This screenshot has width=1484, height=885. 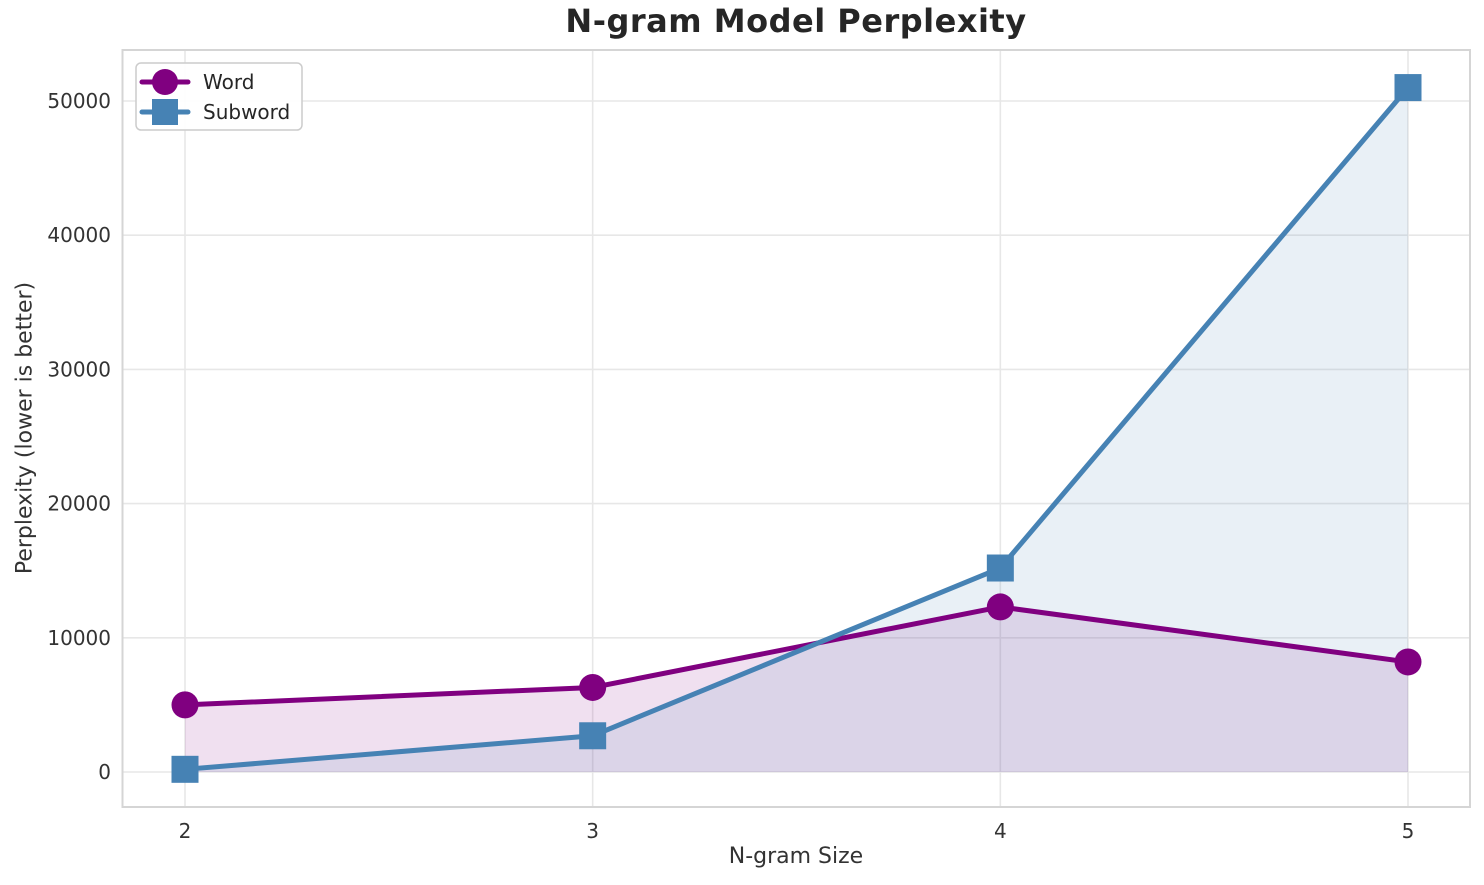 I want to click on x-tick-label: 5, so click(x=1408, y=831).